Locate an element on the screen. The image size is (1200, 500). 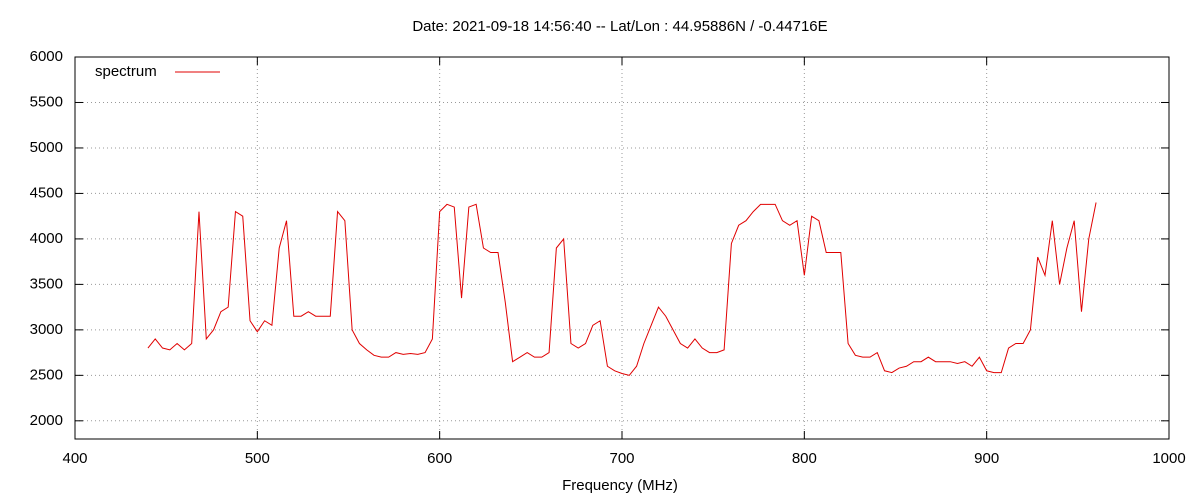
x-axis-label: Frequency (MHz) is located at coordinates (620, 485).